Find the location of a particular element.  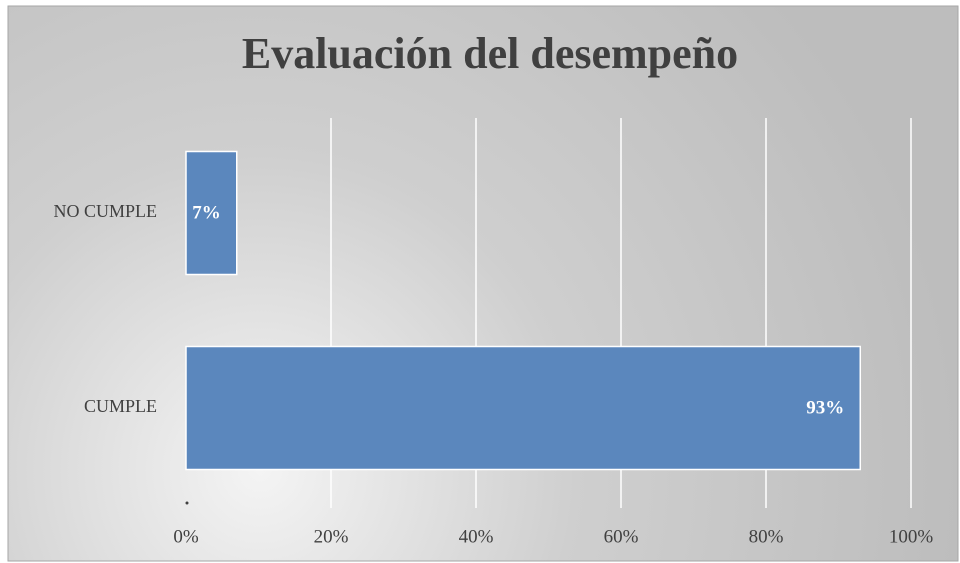

x-tick-label: 0% is located at coordinates (186, 536).